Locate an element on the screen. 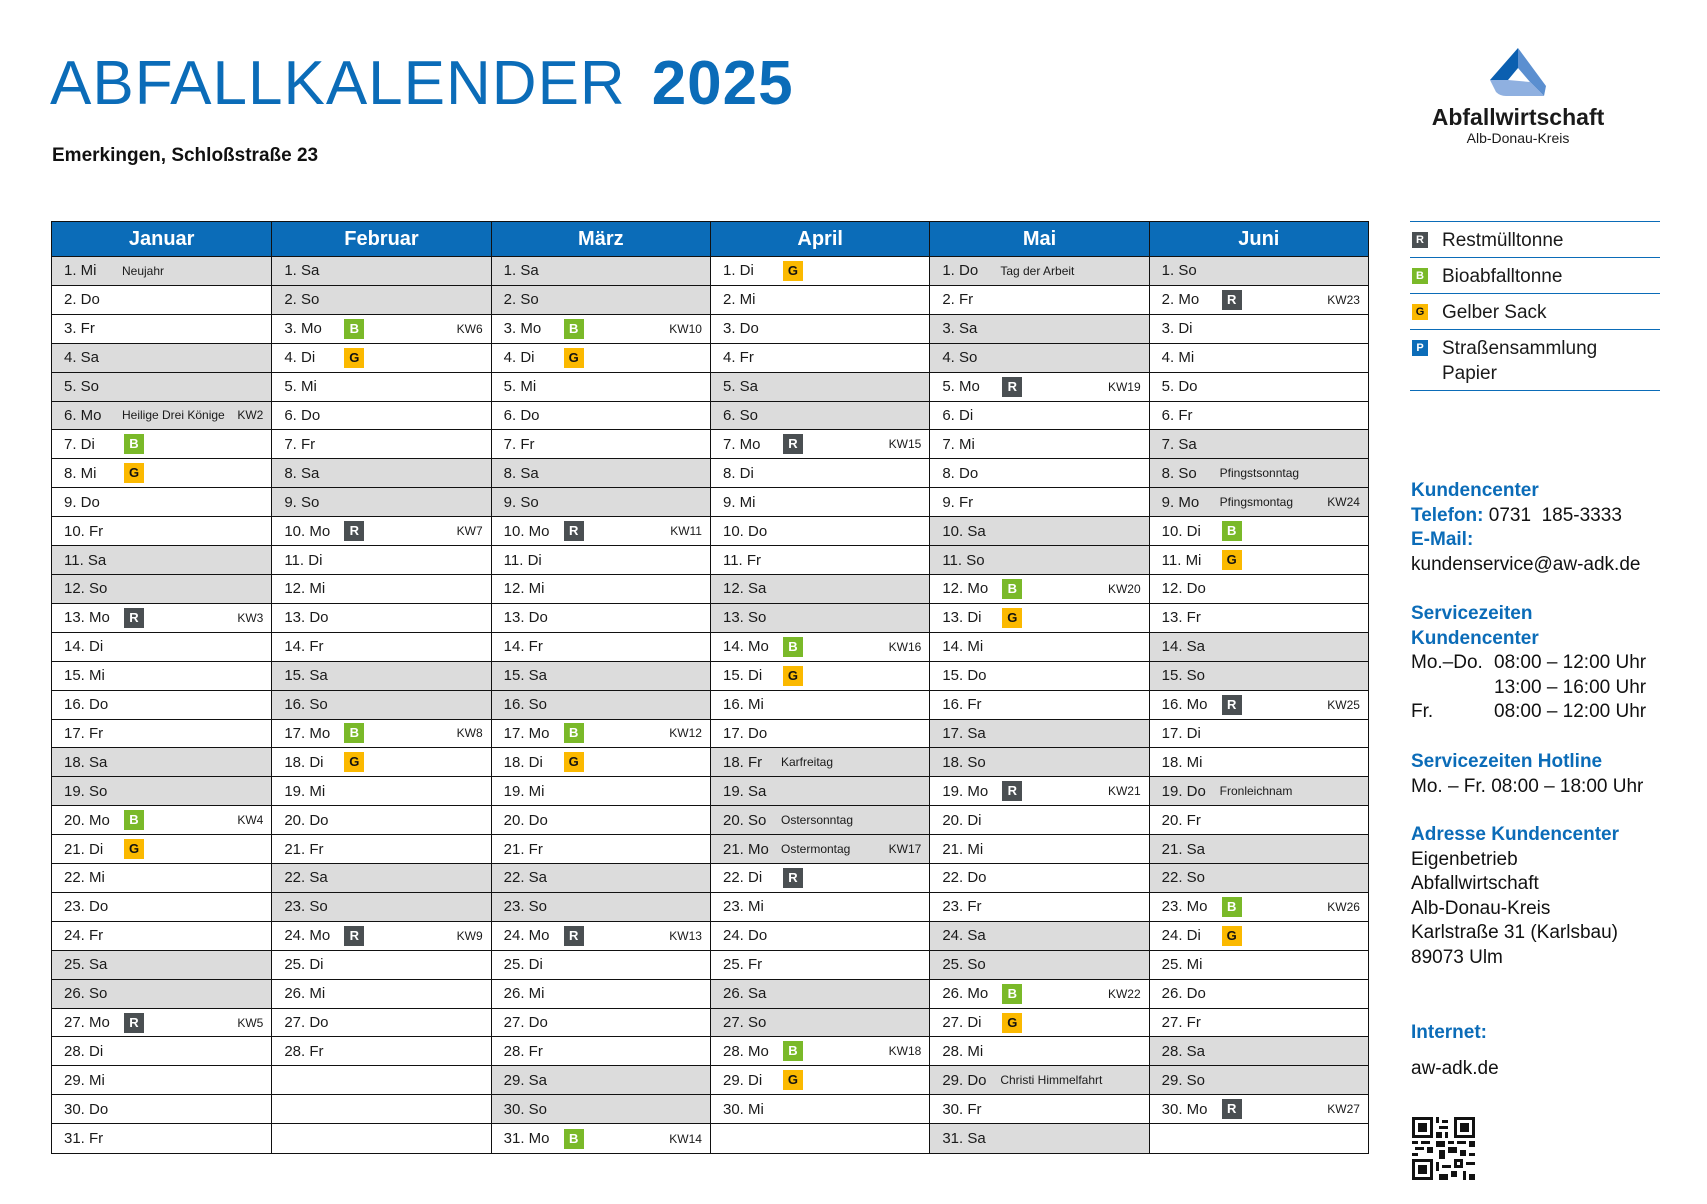 The image size is (1707, 1204). day-label: 3. Fr is located at coordinates (79, 329).